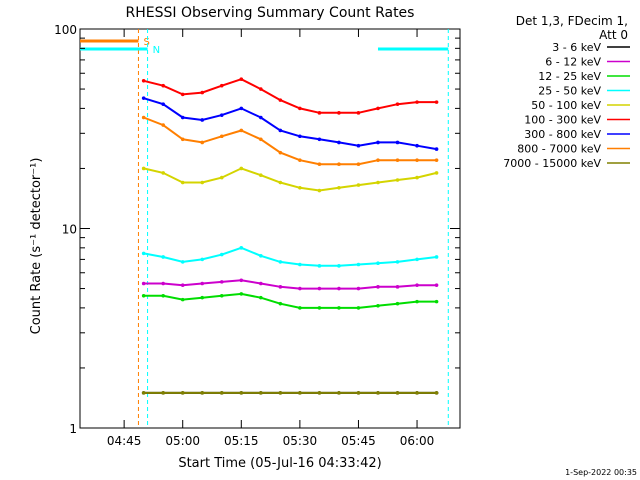 This screenshot has height=480, width=640. What do you see at coordinates (73, 429) in the screenshot?
I see `y-tick-label-0: 1` at bounding box center [73, 429].